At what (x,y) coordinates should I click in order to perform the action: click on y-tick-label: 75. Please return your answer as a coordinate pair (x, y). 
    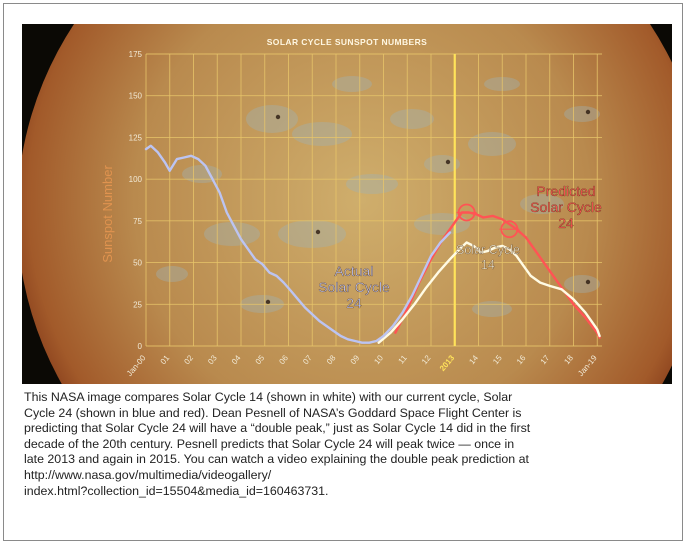
    Looking at the image, I should click on (137, 221).